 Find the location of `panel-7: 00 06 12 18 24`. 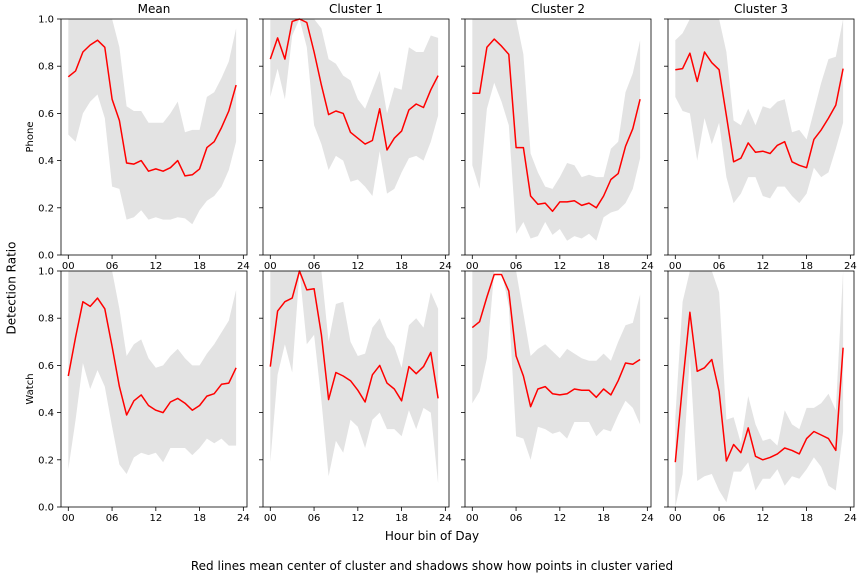

panel-7: 00 06 12 18 24 is located at coordinates (557, 397).